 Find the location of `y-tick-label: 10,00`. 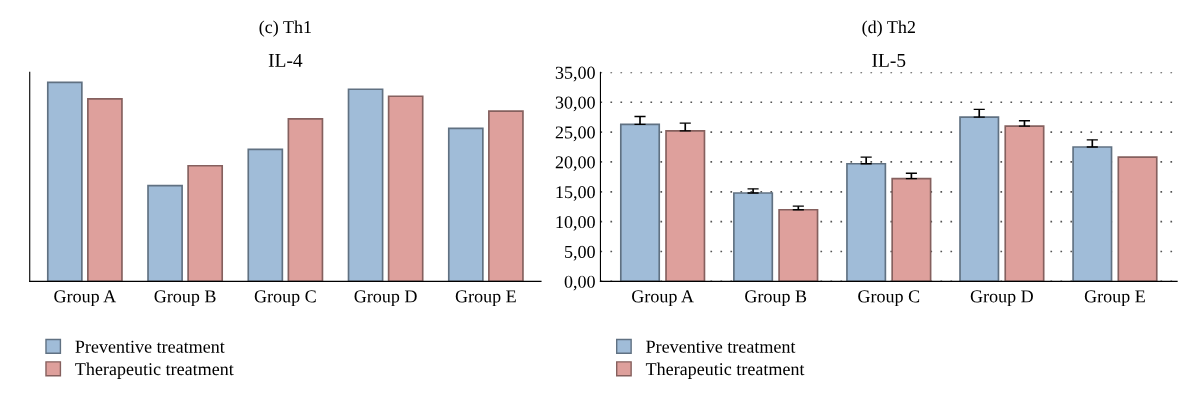

y-tick-label: 10,00 is located at coordinates (575, 223).